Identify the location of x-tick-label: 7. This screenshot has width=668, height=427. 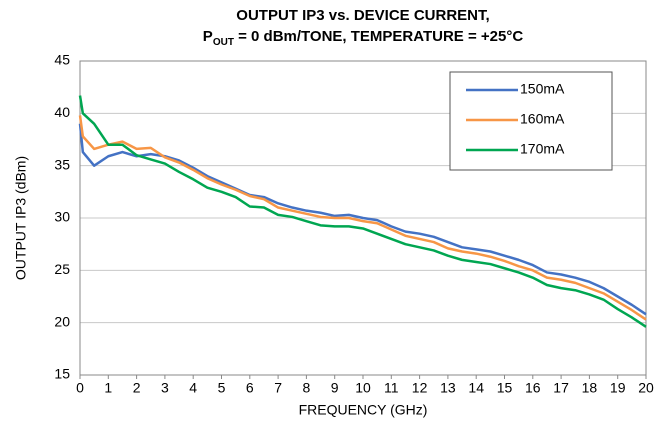
(278, 388).